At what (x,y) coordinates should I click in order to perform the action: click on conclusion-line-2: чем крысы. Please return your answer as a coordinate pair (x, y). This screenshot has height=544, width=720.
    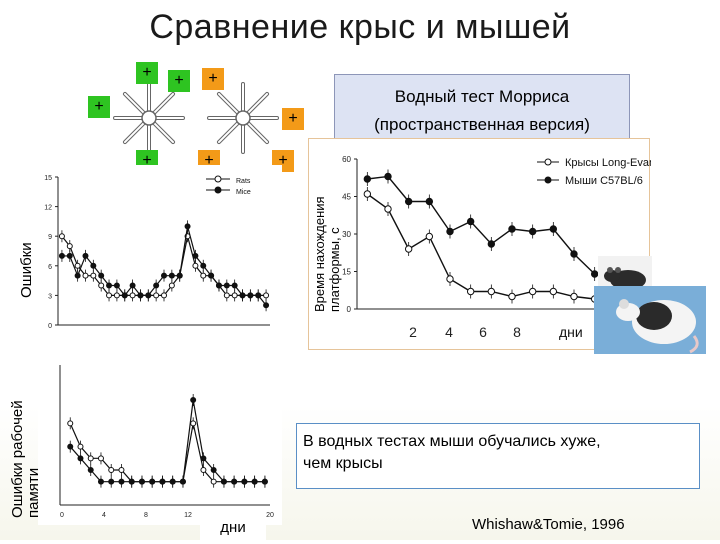
    Looking at the image, I should click on (343, 463).